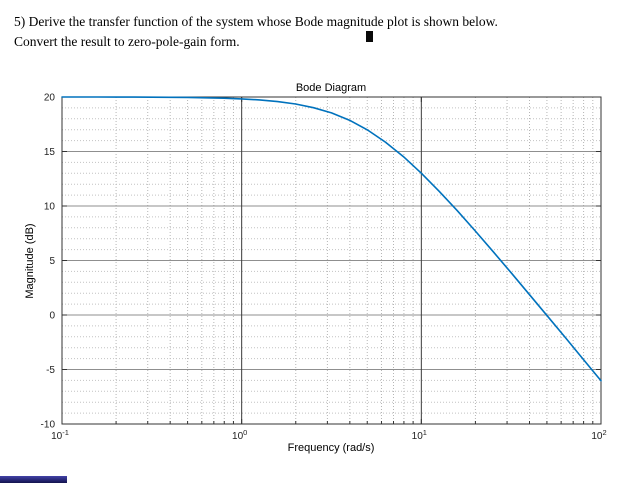 Image resolution: width=625 pixels, height=483 pixels. Describe the element at coordinates (48, 262) in the screenshot. I see `y-tick-labels: -10 -5 0 5 10 15 20` at that location.